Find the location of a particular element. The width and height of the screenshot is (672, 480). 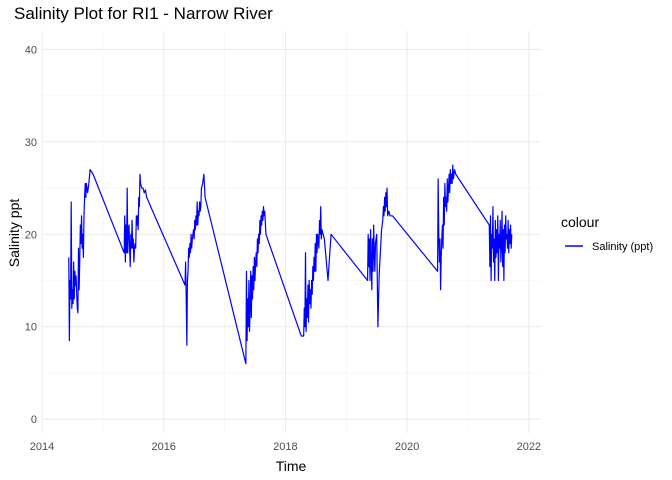

x-tick-label-2018: 2018 is located at coordinates (285, 447).